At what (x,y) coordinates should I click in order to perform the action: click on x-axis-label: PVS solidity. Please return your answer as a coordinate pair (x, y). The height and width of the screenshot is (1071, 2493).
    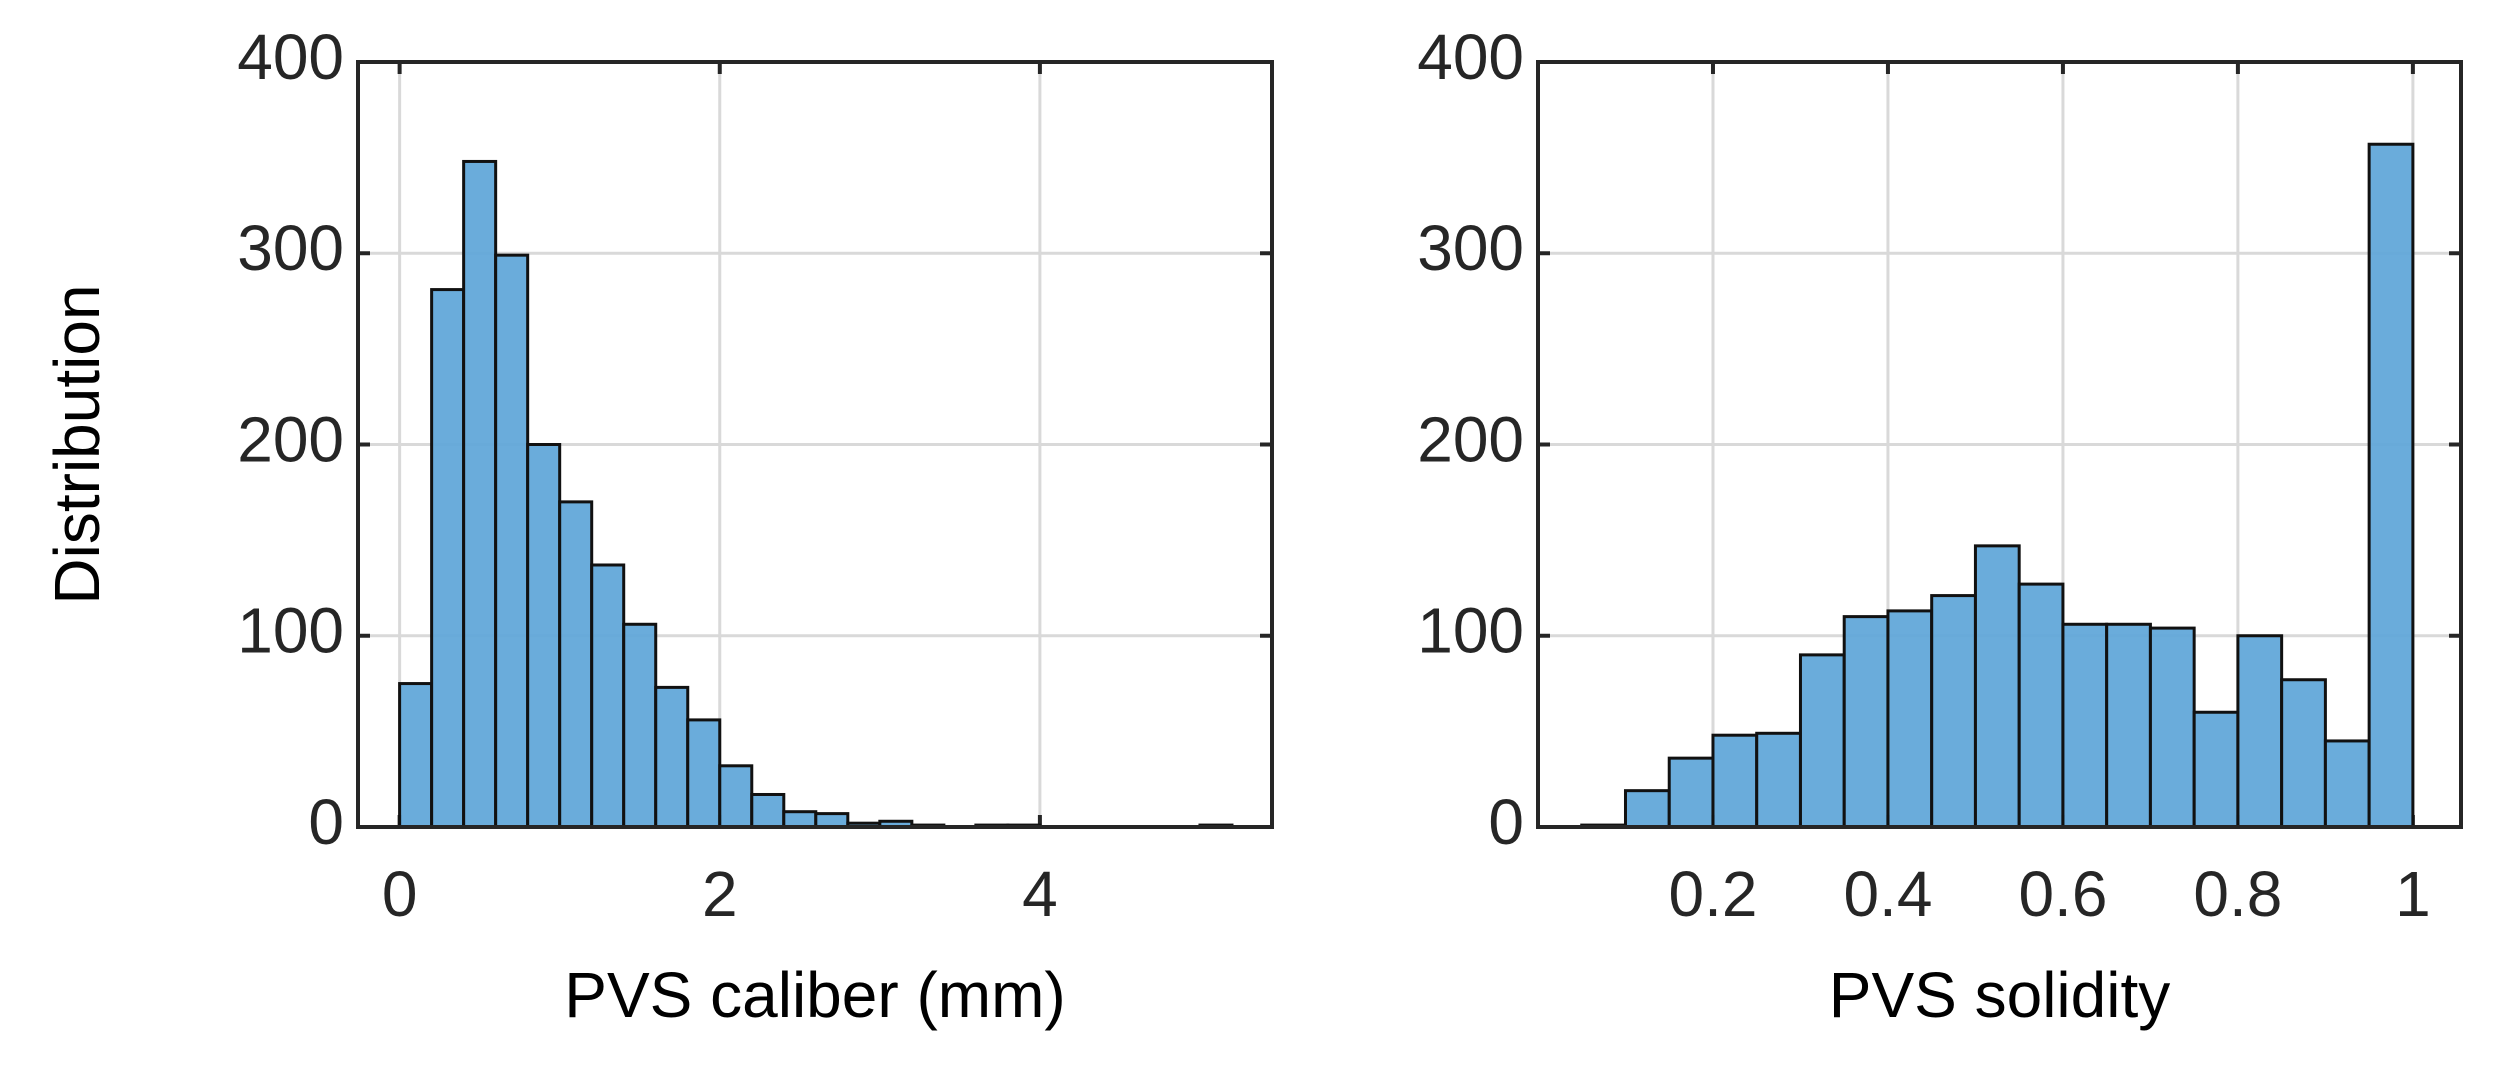
    Looking at the image, I should click on (1999, 995).